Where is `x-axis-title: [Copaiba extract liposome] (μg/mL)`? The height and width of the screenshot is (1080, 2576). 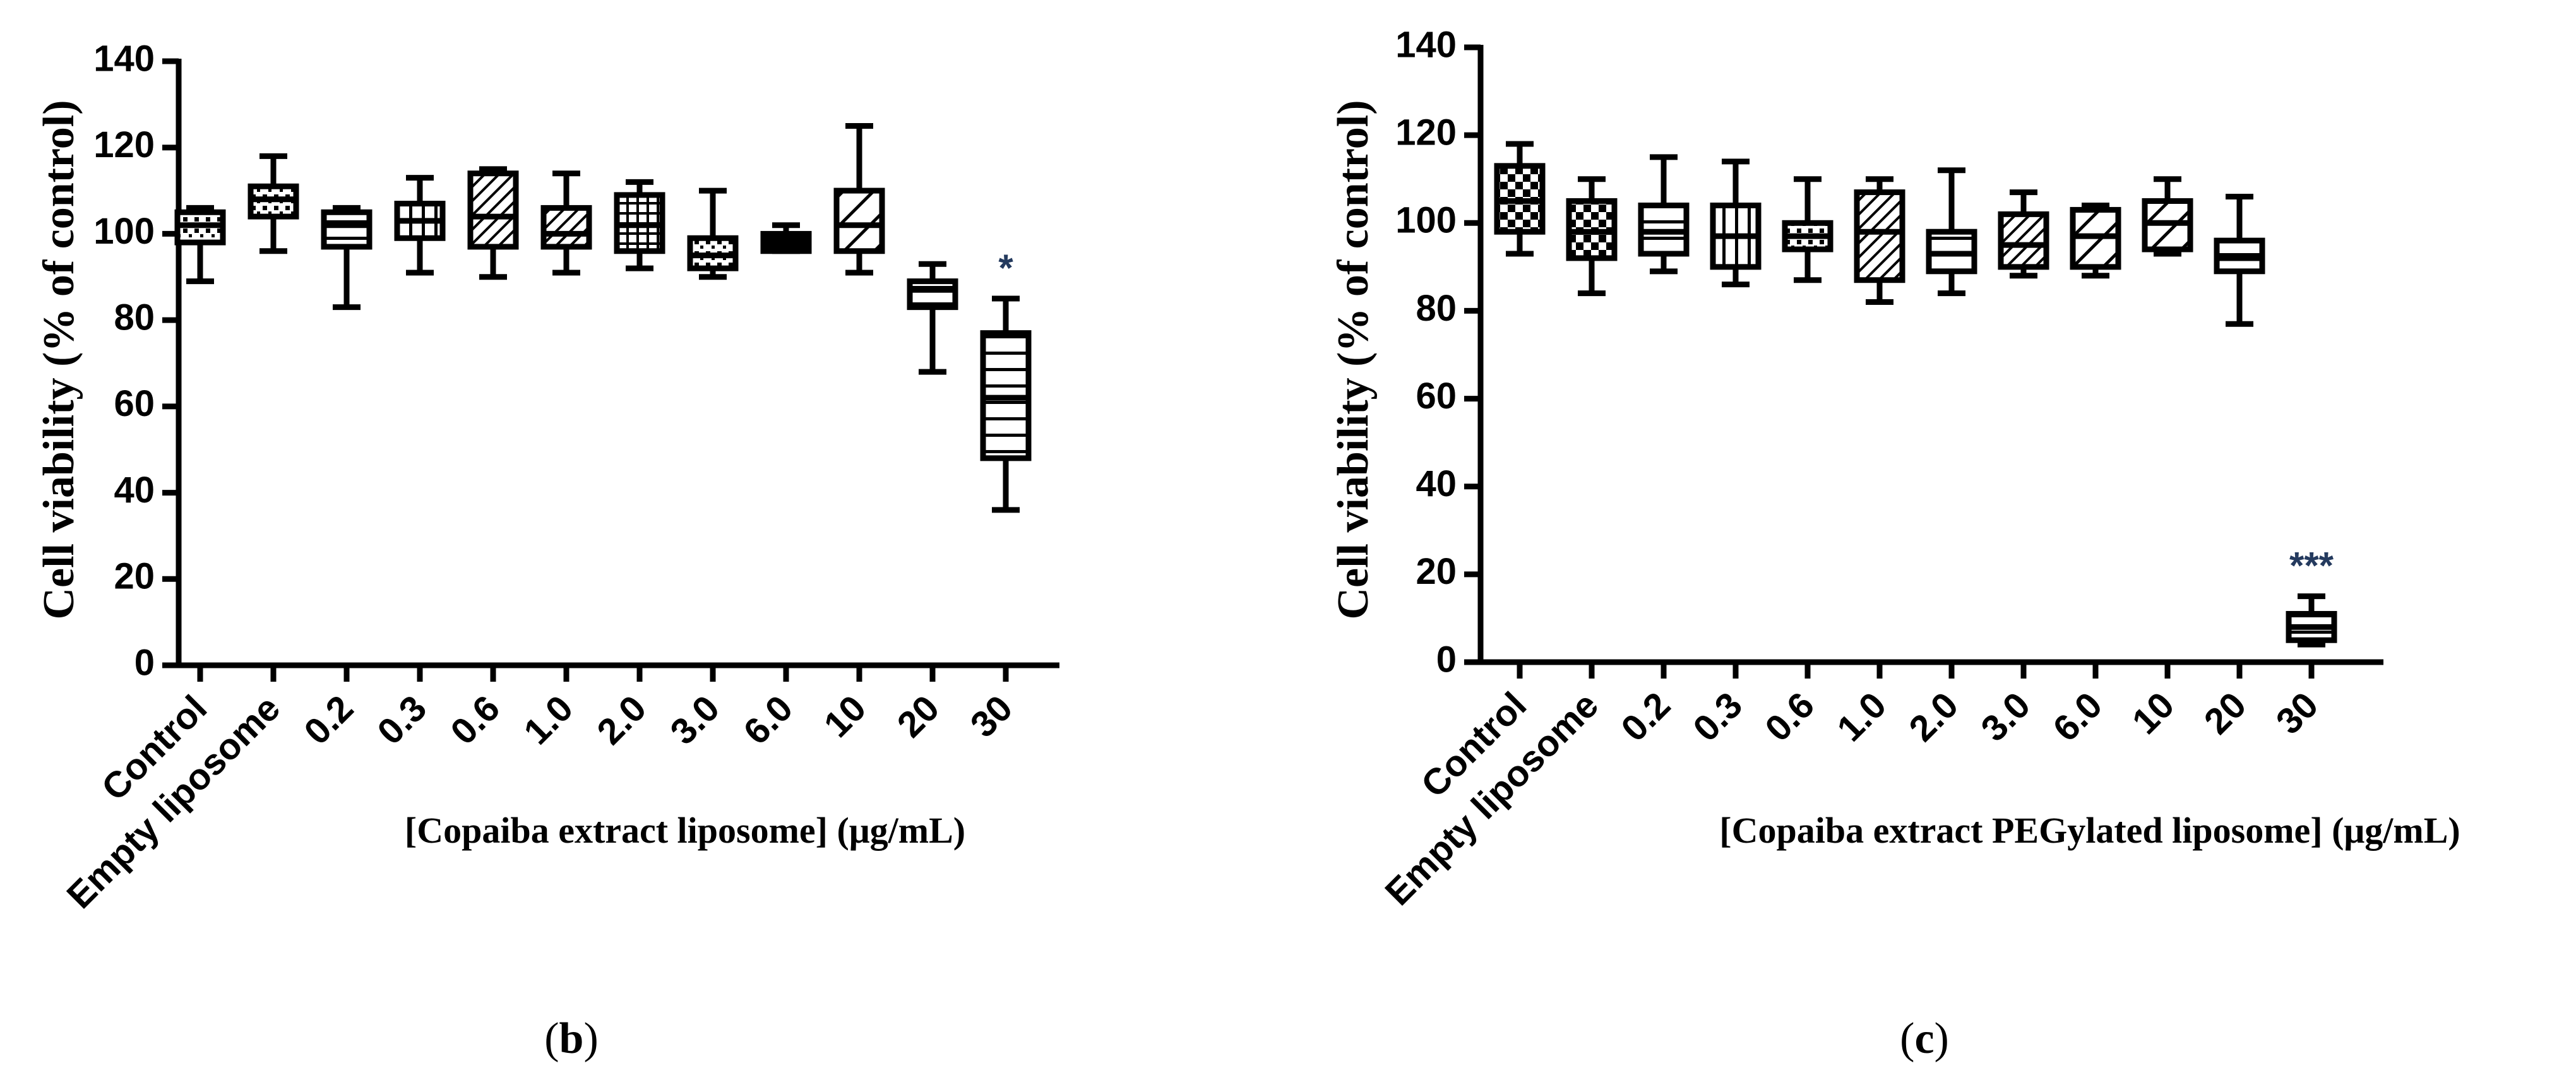 x-axis-title: [Copaiba extract liposome] (μg/mL) is located at coordinates (685, 831).